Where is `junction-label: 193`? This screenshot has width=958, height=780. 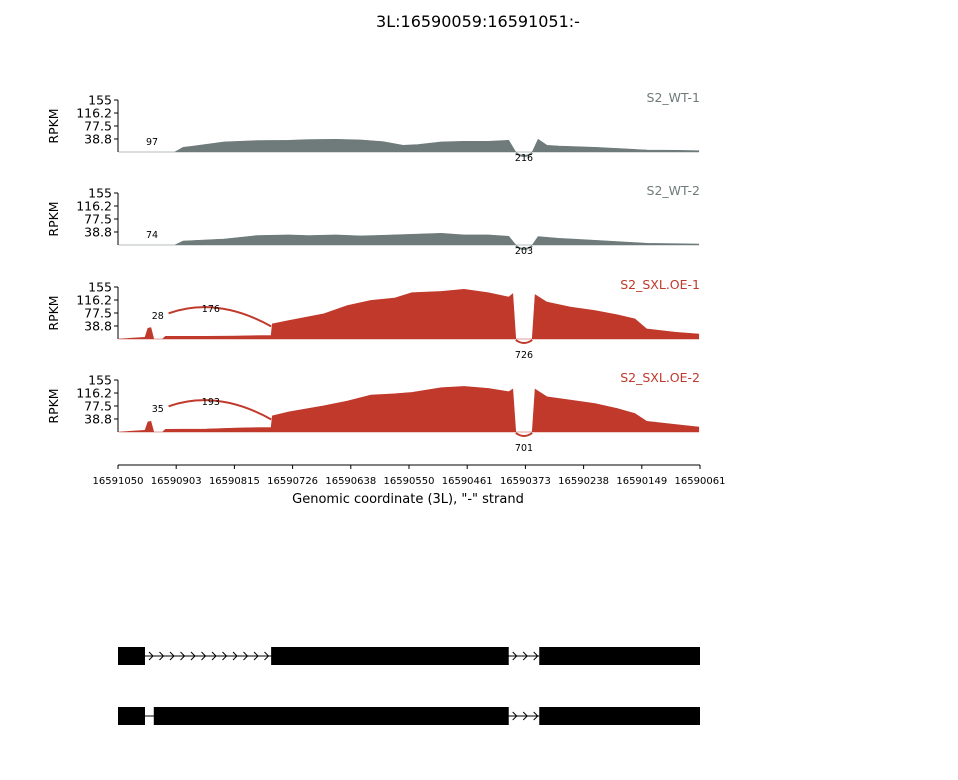
junction-label: 193 is located at coordinates (211, 402).